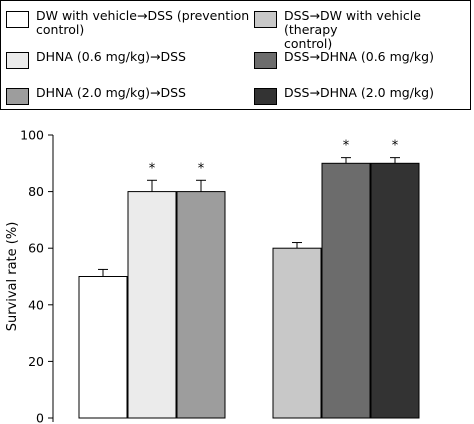 The image size is (474, 424). I want to click on y-tick-label: 20, so click(36, 361).